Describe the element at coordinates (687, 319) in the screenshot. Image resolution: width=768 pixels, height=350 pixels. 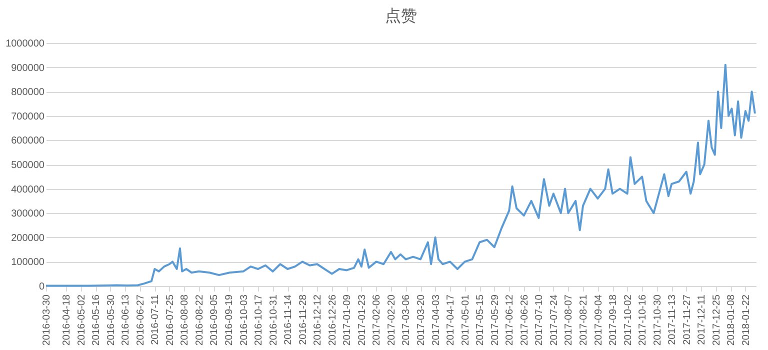
I see `x-tick-label: 2017-11-27` at that location.